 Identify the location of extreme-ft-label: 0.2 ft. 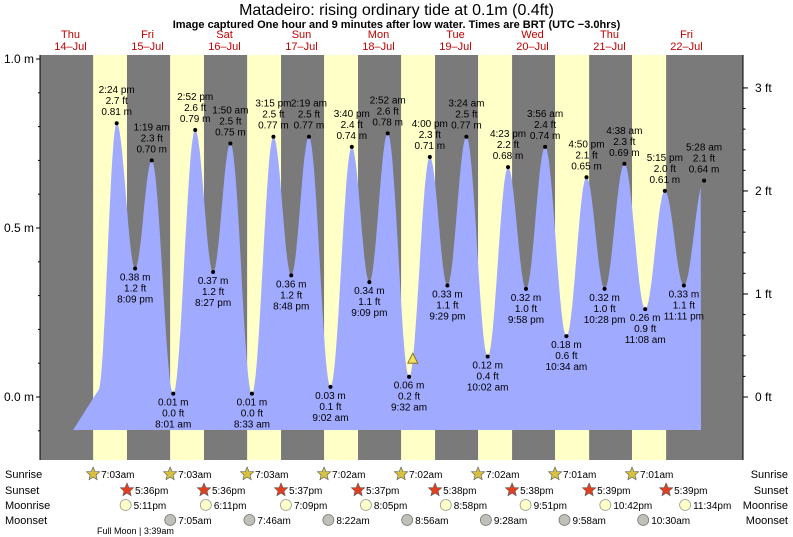
(409, 397).